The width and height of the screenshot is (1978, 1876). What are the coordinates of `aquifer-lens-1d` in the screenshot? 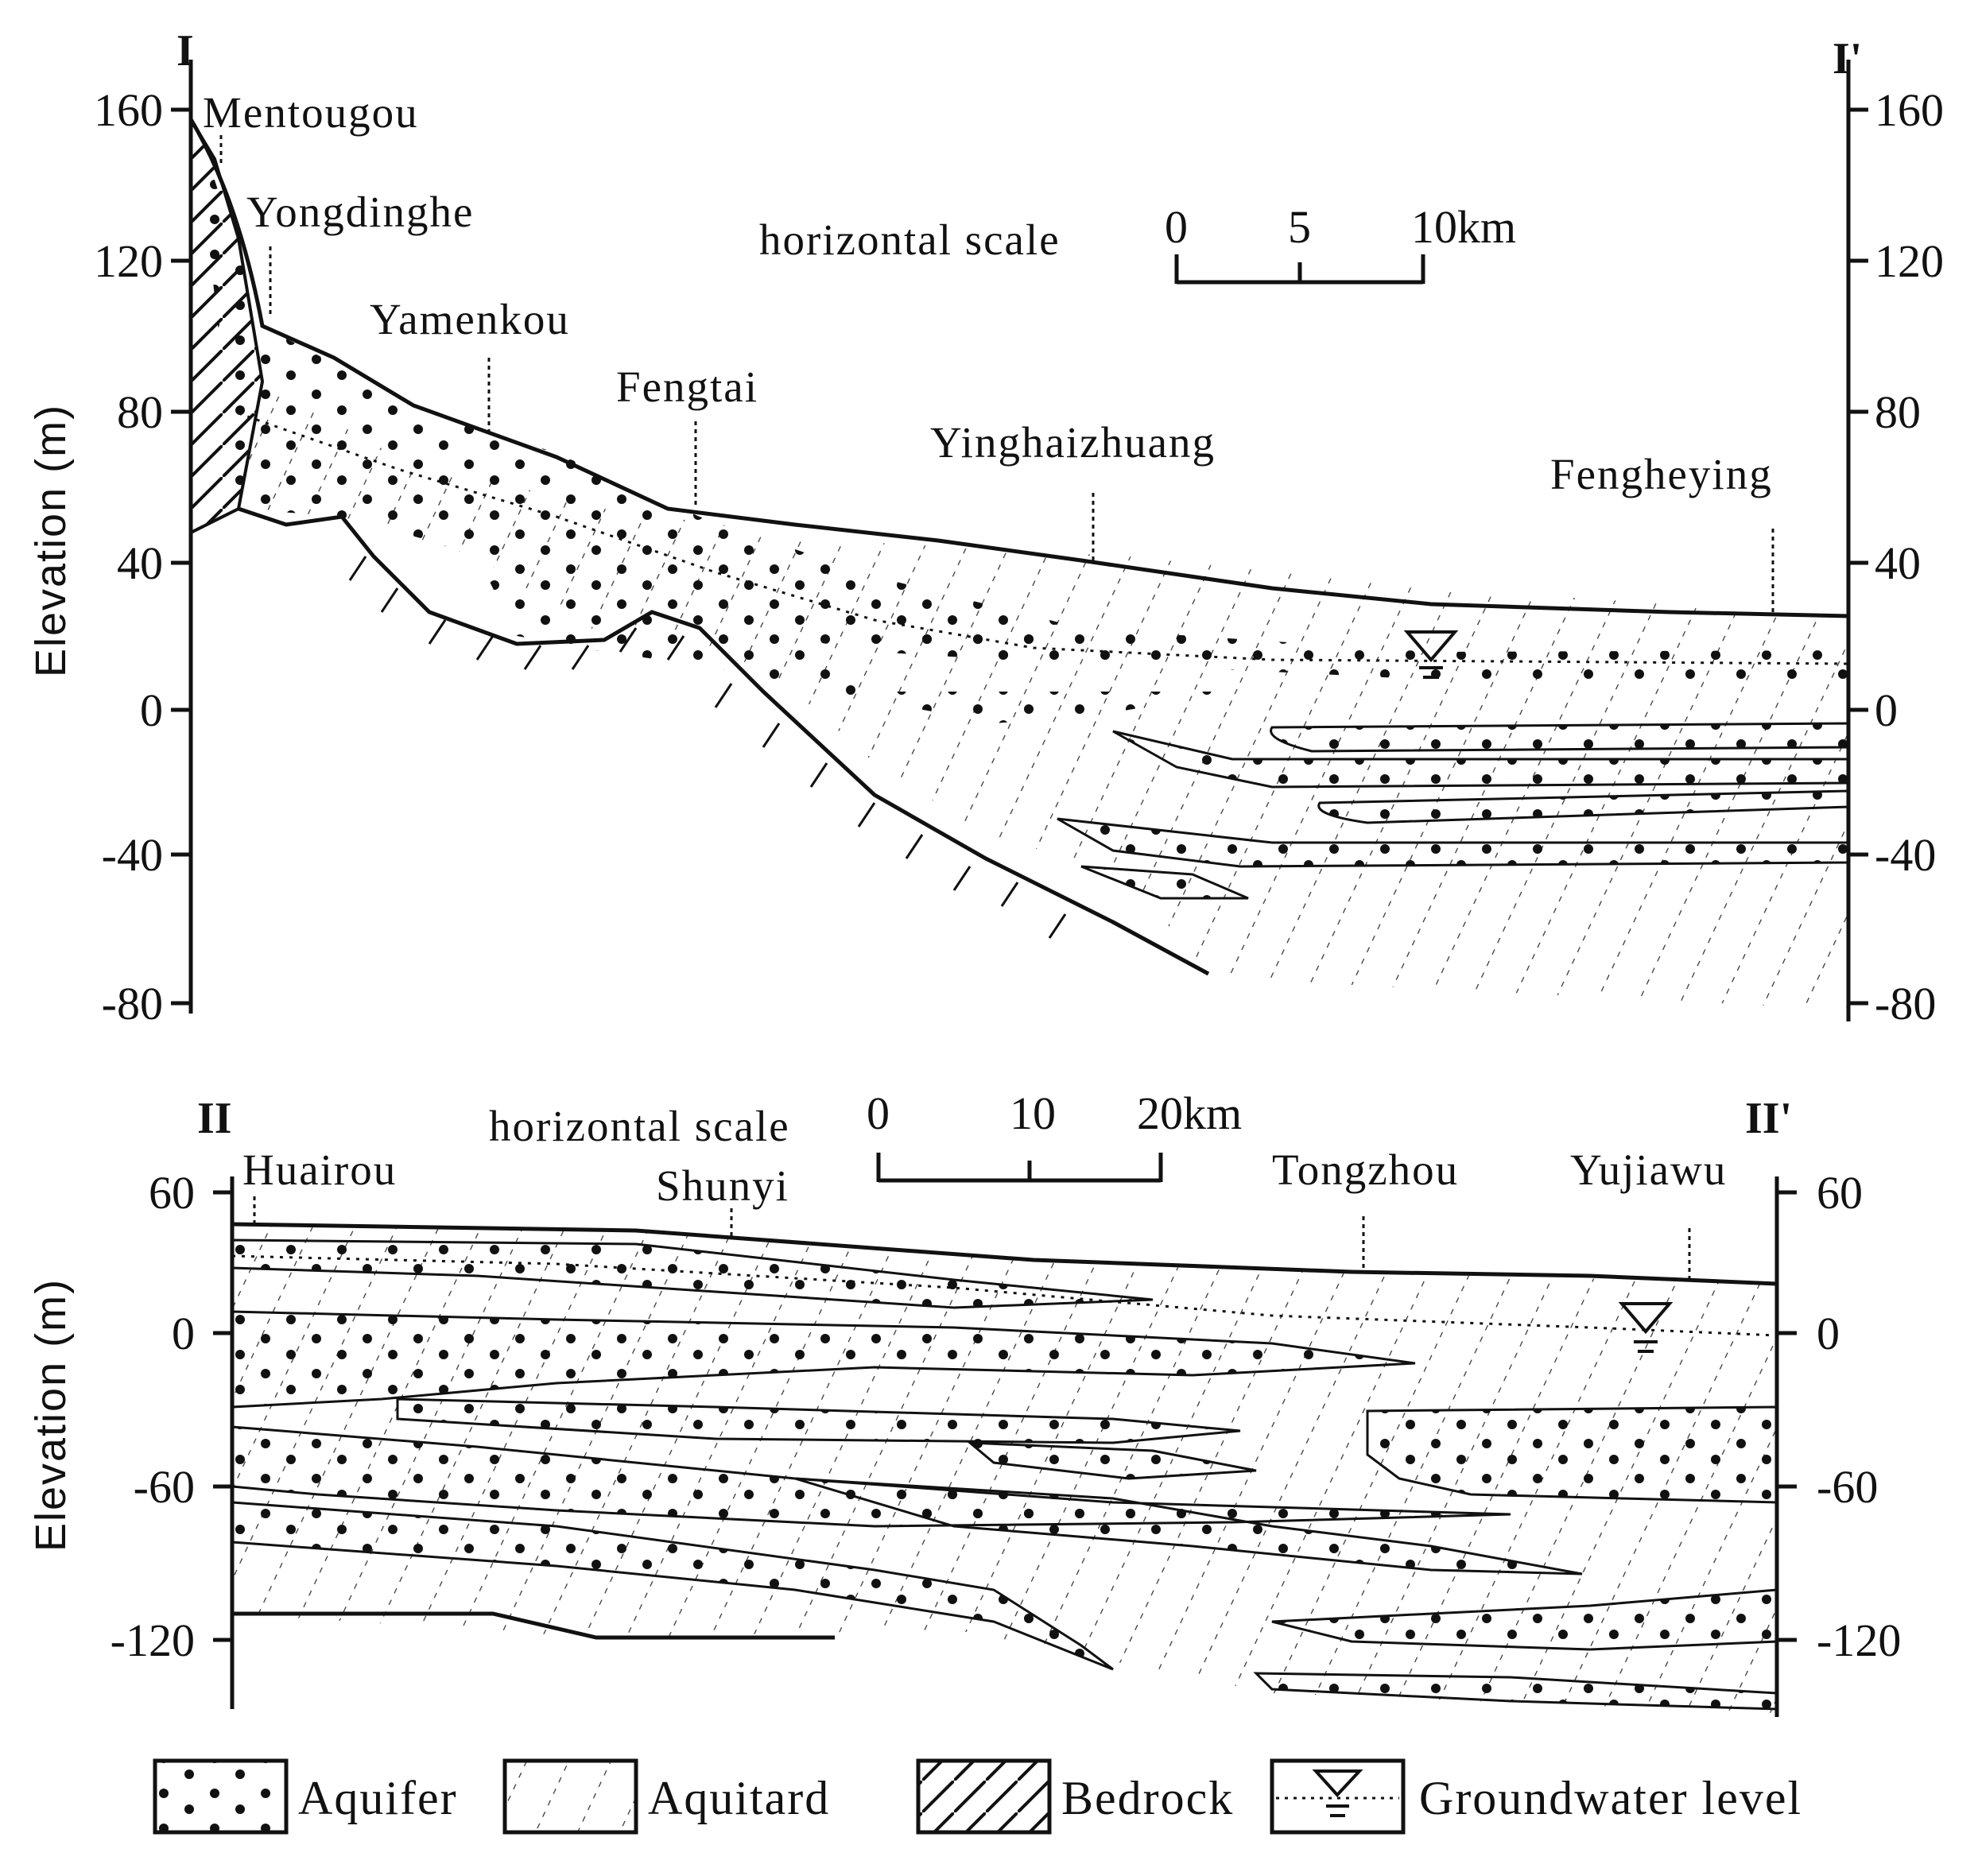 It's located at (1583, 806).